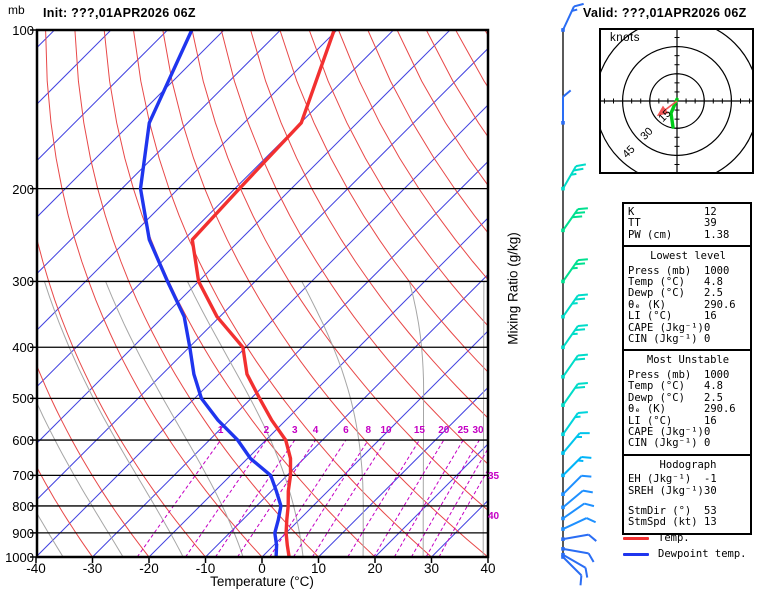 The image size is (757, 591). What do you see at coordinates (262, 568) in the screenshot?
I see `temperature-tick-label: 0` at bounding box center [262, 568].